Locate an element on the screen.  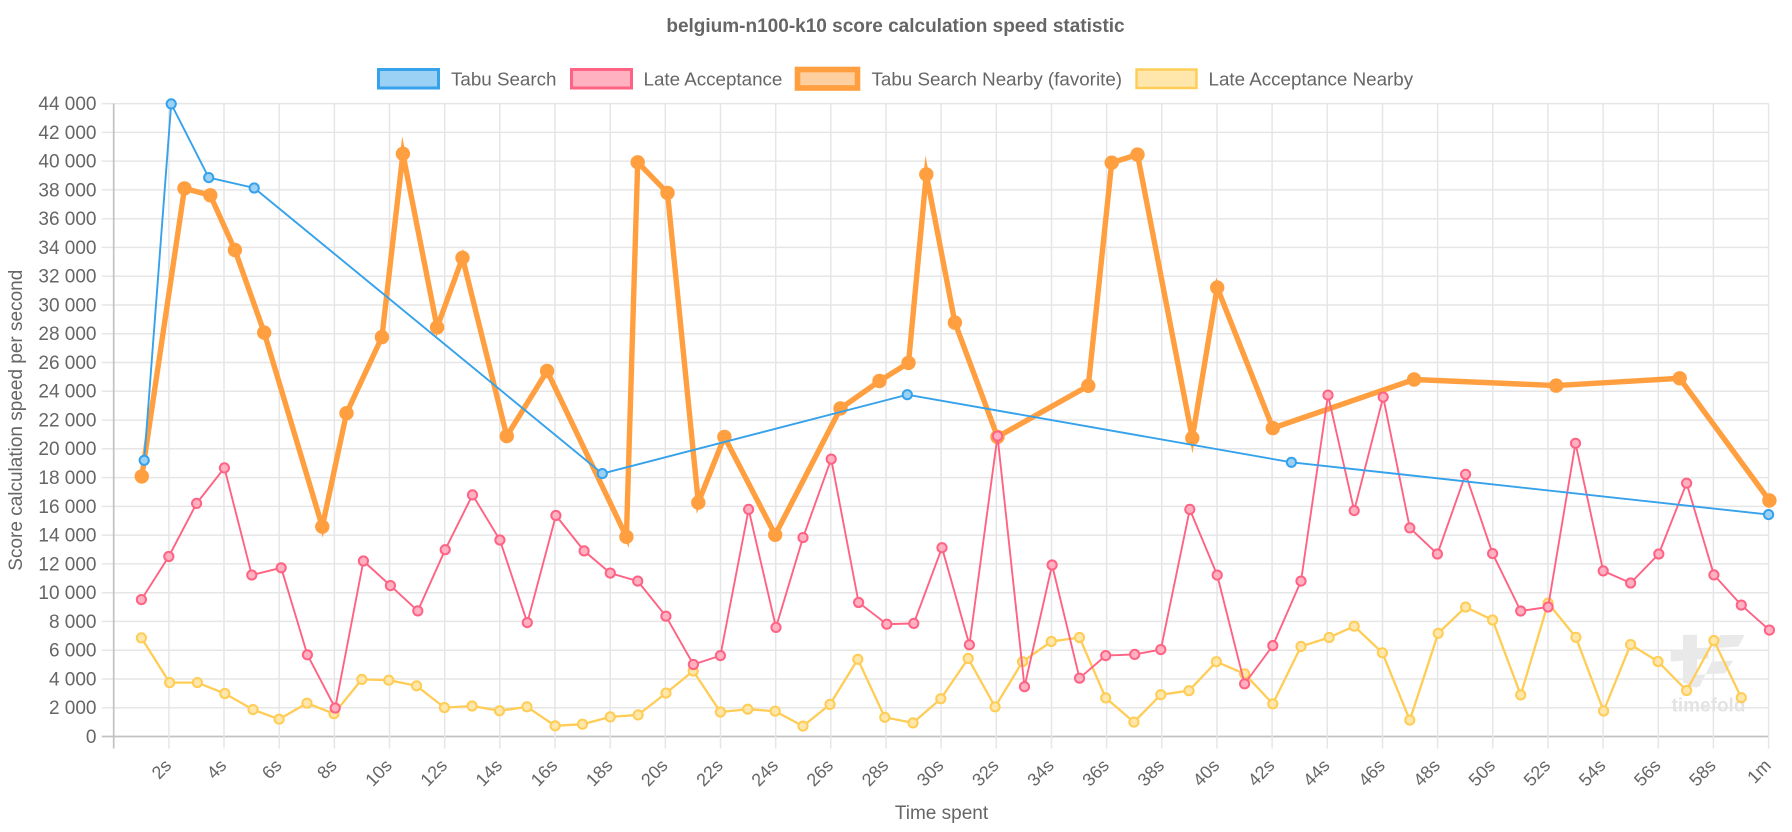
svg-text: 36 000 is located at coordinates (67, 219).